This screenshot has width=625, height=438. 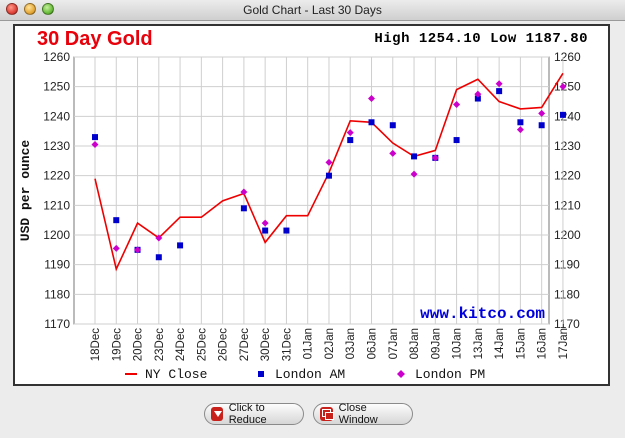 I want to click on close-window-dot-icon, so click(x=12, y=9).